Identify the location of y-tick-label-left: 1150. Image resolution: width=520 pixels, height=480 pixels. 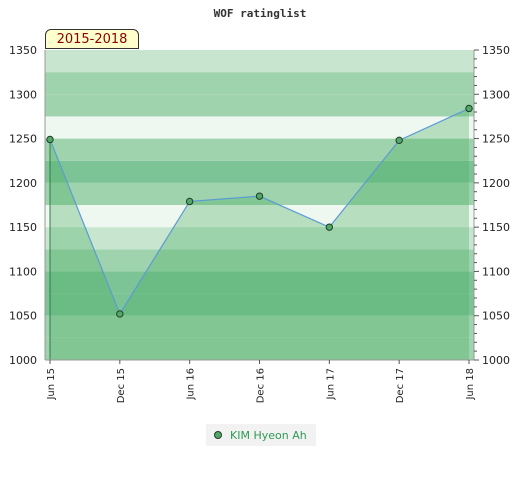
(23, 227).